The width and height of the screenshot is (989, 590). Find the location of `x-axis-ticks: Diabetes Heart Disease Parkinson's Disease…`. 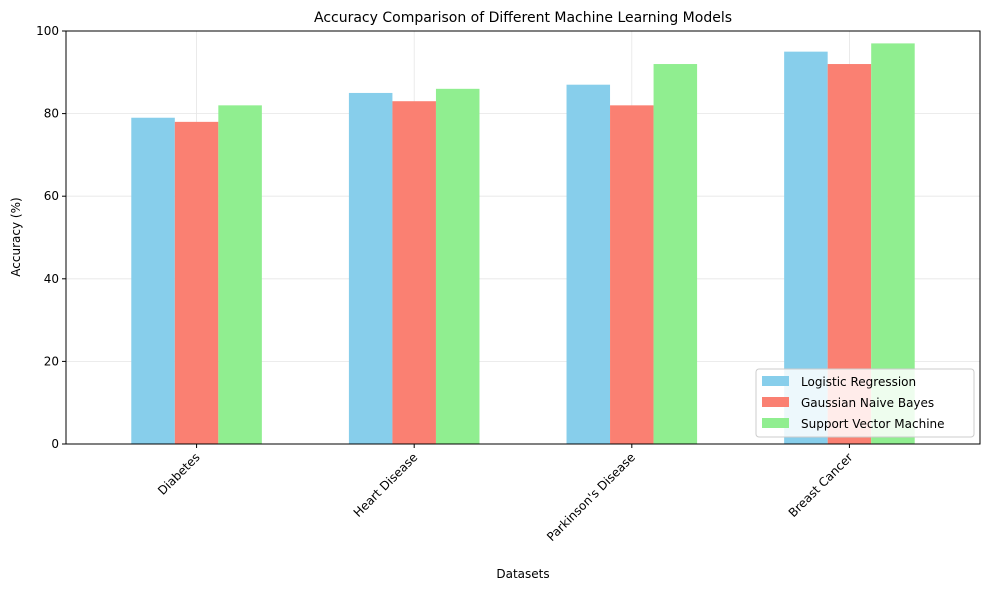

x-axis-ticks: Diabetes Heart Disease Parkinson's Disease… is located at coordinates (505, 494).